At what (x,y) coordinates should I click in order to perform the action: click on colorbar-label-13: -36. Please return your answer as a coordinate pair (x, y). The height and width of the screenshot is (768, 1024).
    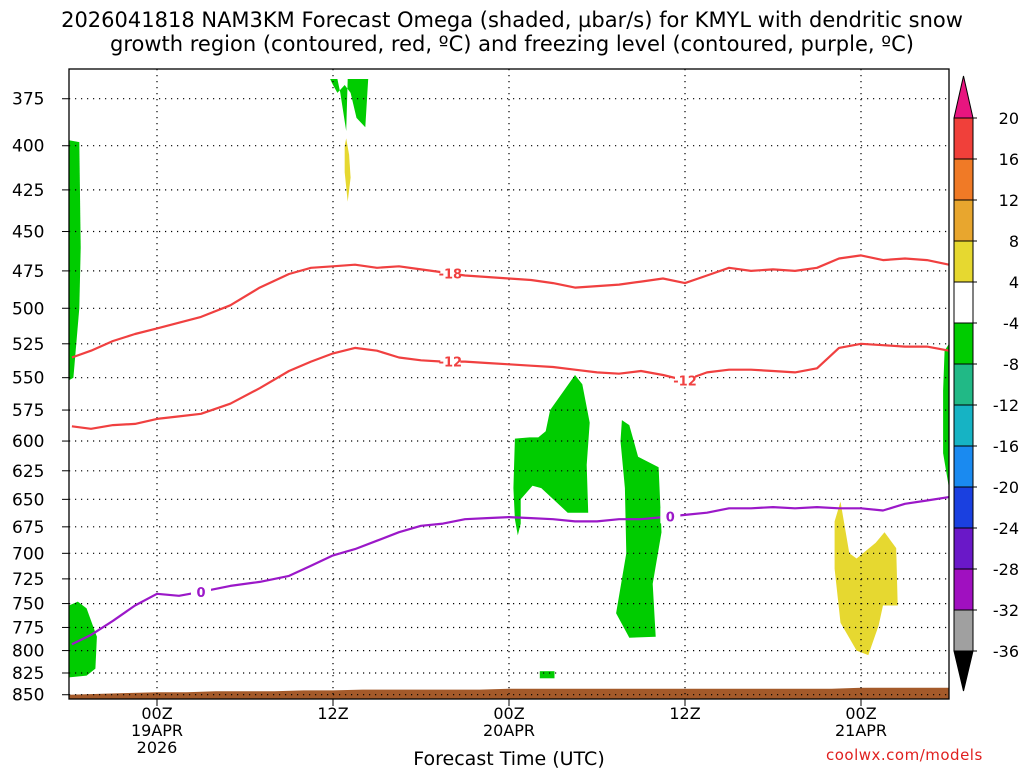
    Looking at the image, I should click on (1006, 651).